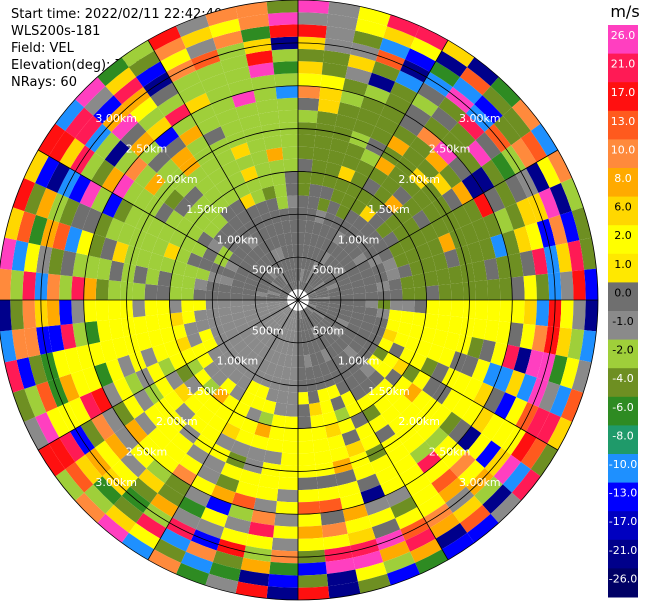  Describe the element at coordinates (328, 330) in the screenshot. I see `ring-label: 500m` at that location.